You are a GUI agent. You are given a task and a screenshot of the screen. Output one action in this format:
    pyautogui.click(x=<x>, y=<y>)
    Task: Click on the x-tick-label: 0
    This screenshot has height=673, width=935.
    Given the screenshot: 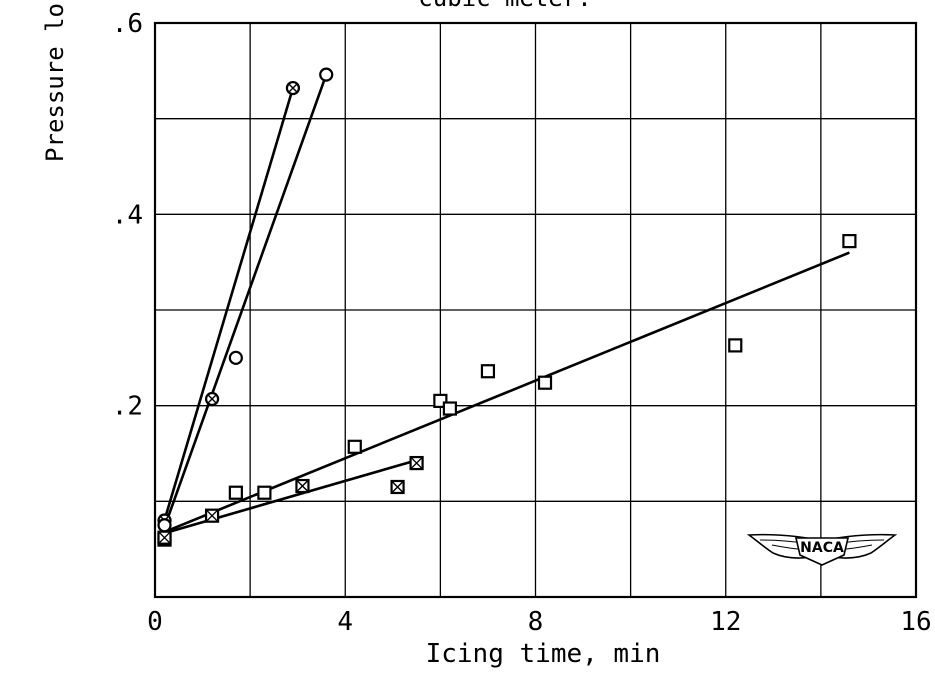 What is the action you would take?
    pyautogui.click(x=155, y=622)
    